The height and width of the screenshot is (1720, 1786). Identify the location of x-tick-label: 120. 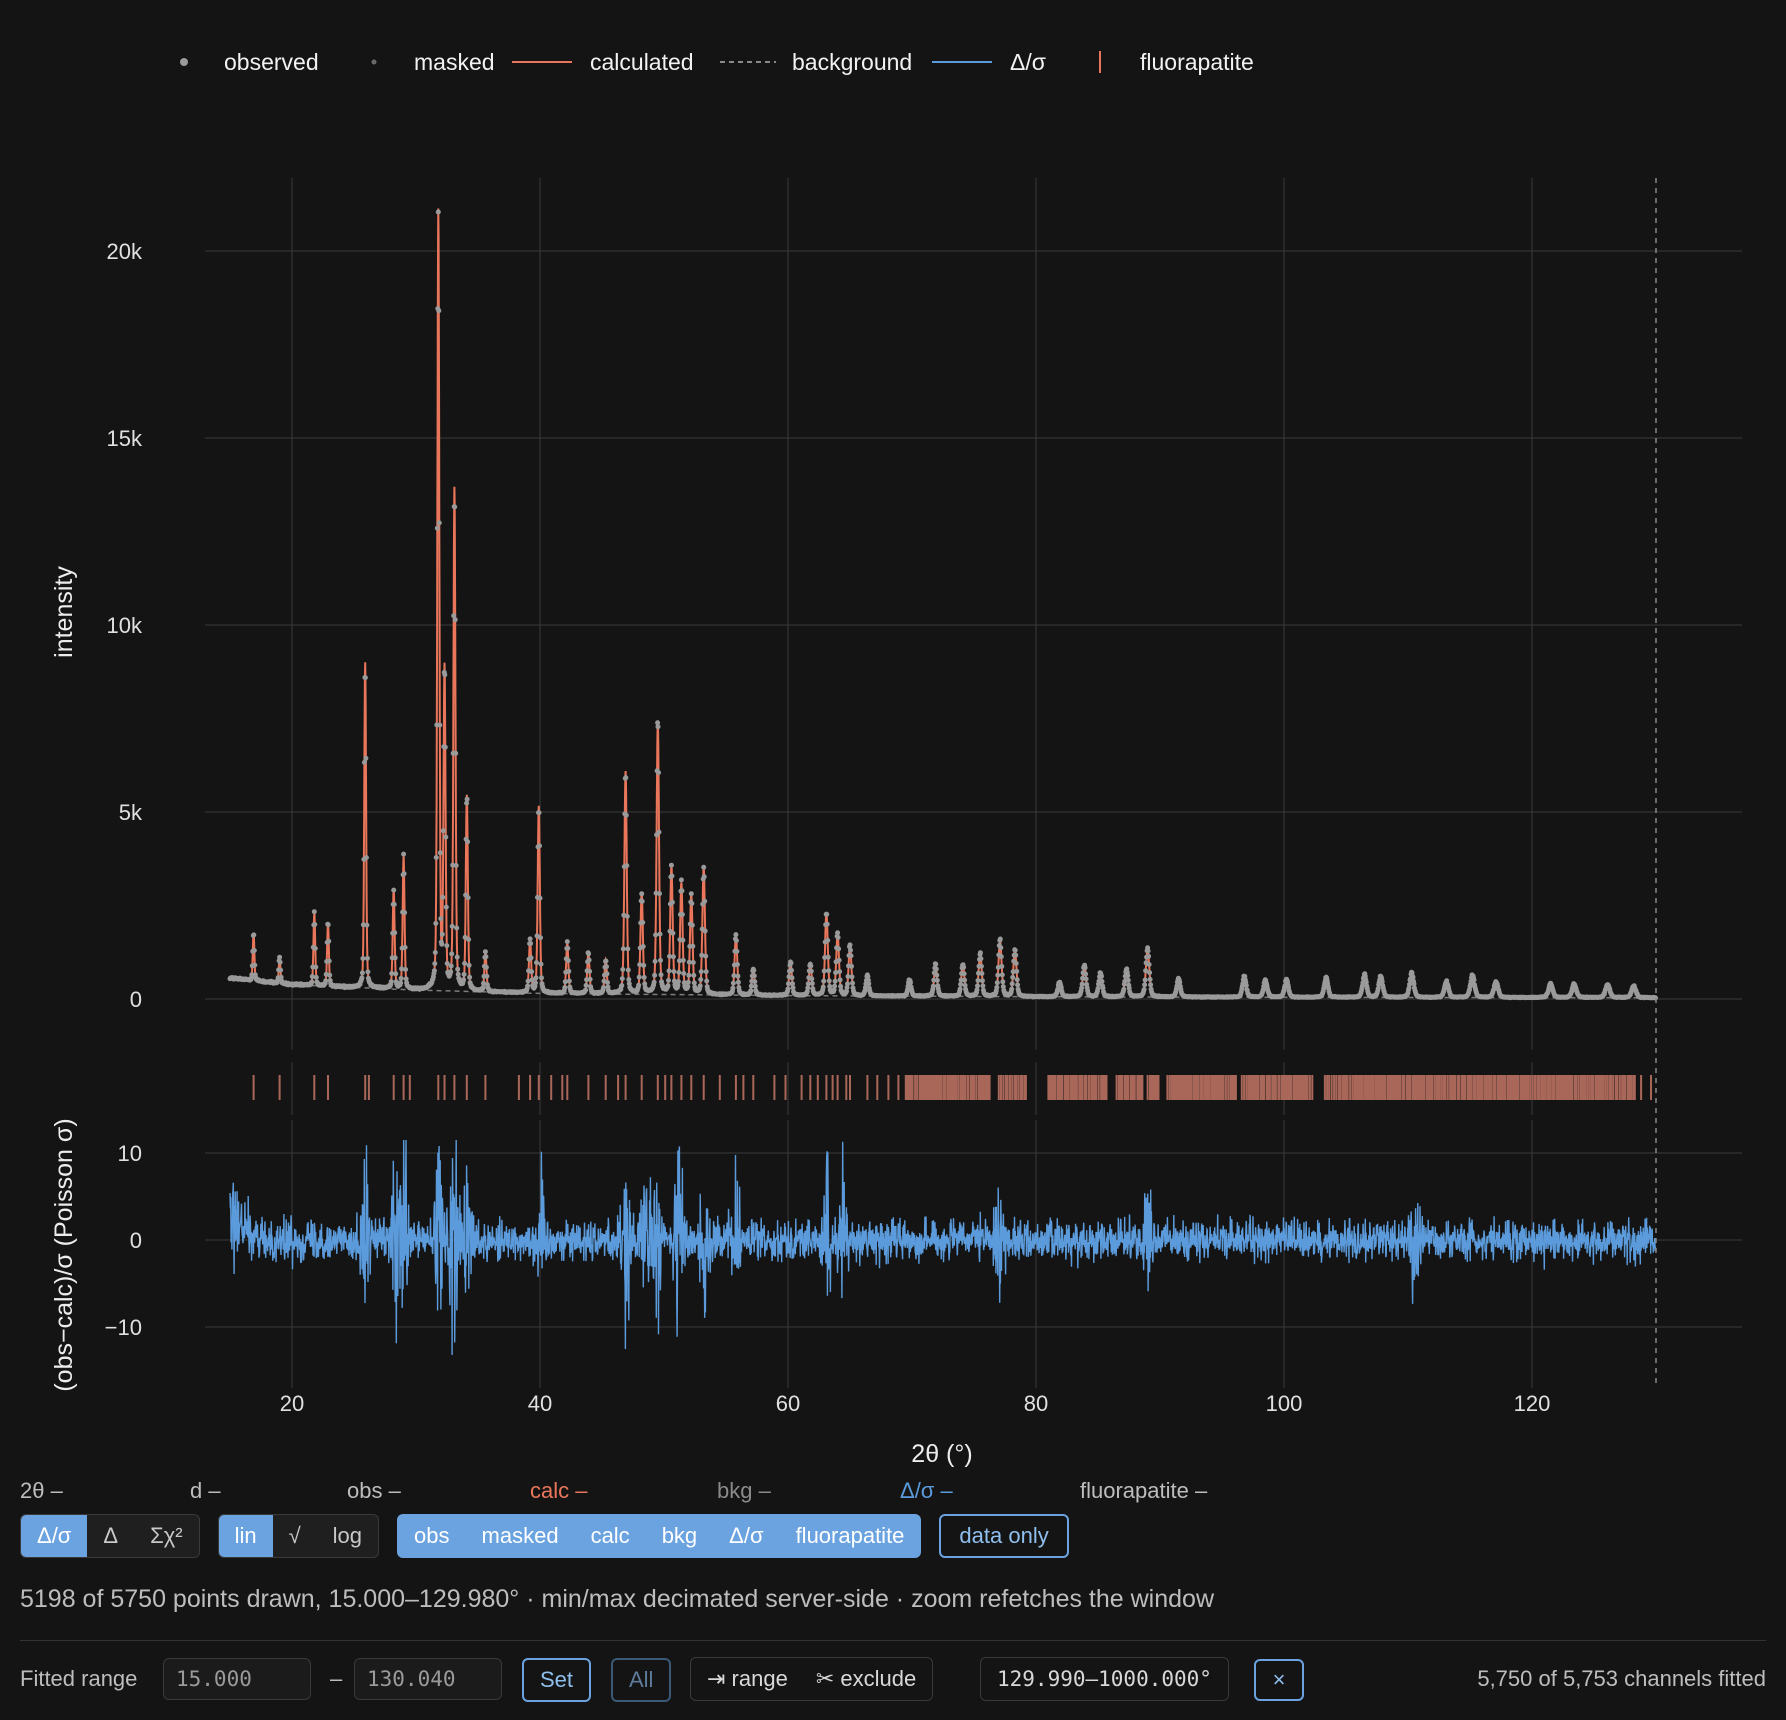
(1532, 1403).